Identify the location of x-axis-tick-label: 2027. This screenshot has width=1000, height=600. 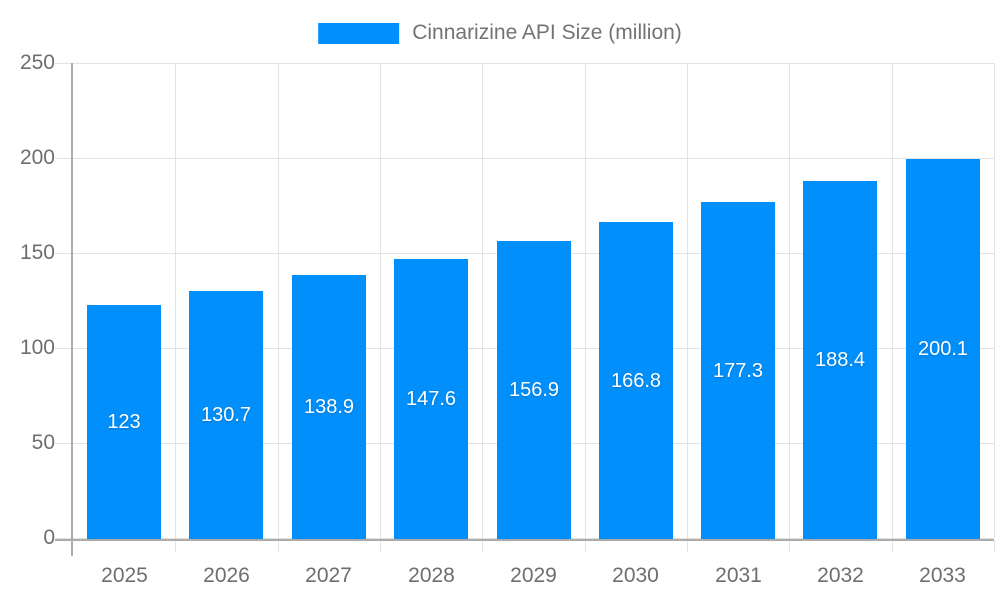
(328, 575).